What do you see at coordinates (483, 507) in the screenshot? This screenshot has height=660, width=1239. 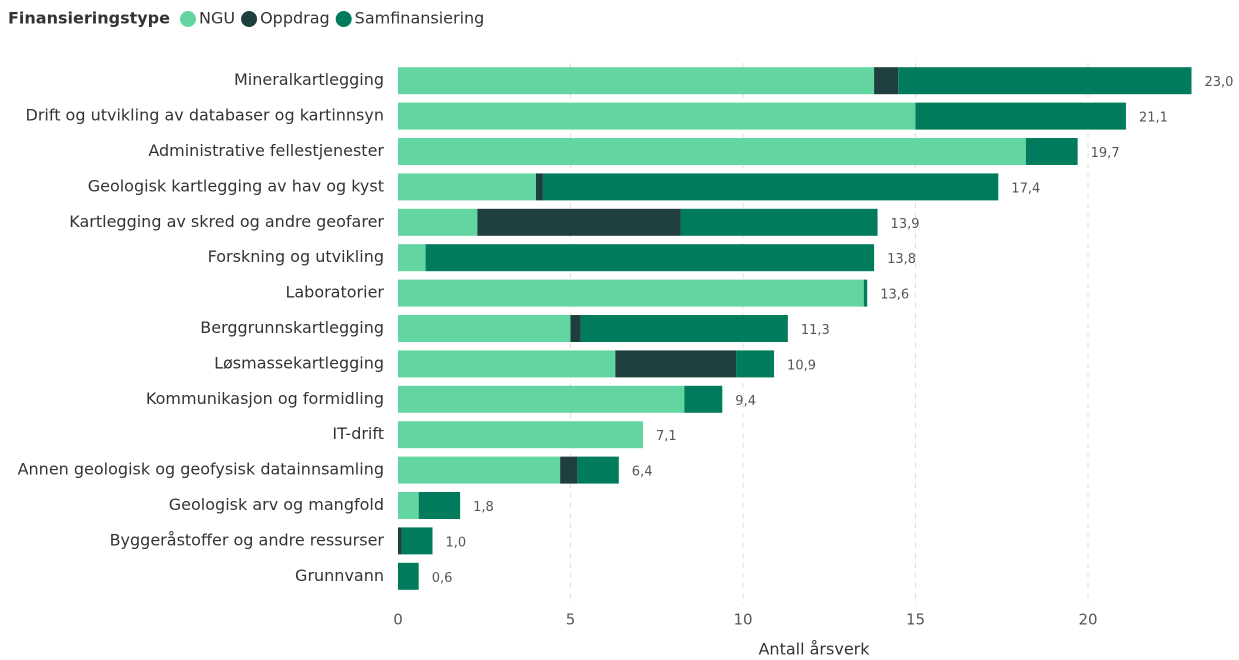 I see `total-label: 1,8` at bounding box center [483, 507].